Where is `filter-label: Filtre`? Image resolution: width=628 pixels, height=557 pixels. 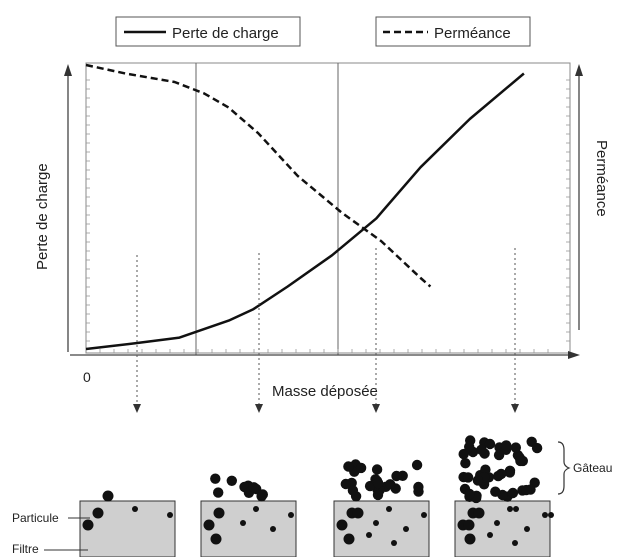 filter-label: Filtre is located at coordinates (25, 549).